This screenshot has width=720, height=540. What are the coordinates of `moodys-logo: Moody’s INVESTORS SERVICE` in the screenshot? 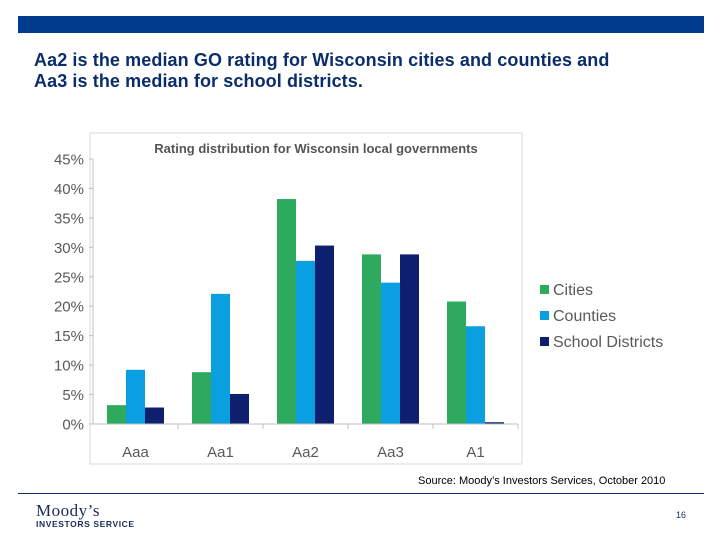 It's located at (85, 515).